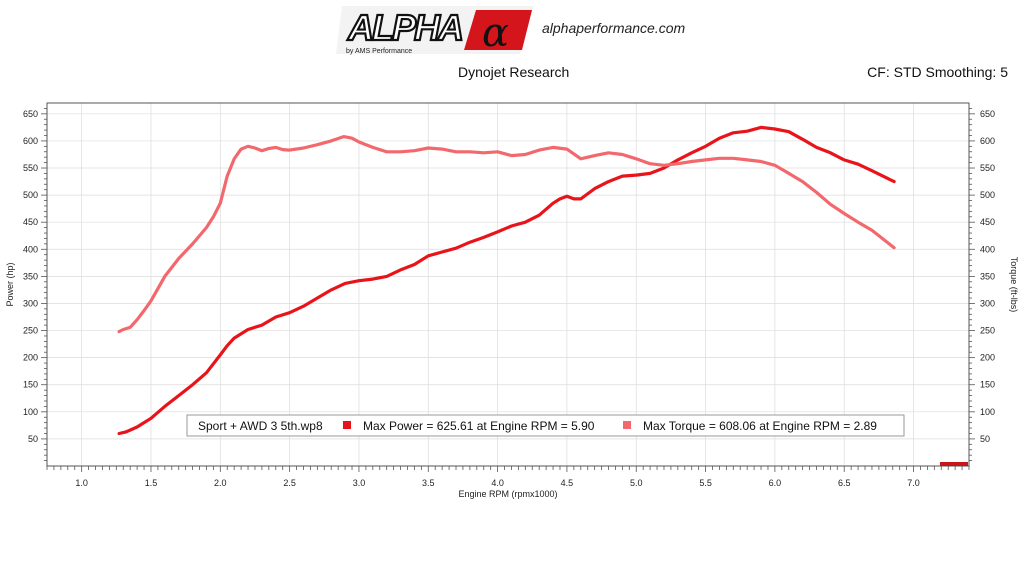 Image resolution: width=1024 pixels, height=576 pixels. I want to click on y-tick-label-left: 450, so click(30, 222).